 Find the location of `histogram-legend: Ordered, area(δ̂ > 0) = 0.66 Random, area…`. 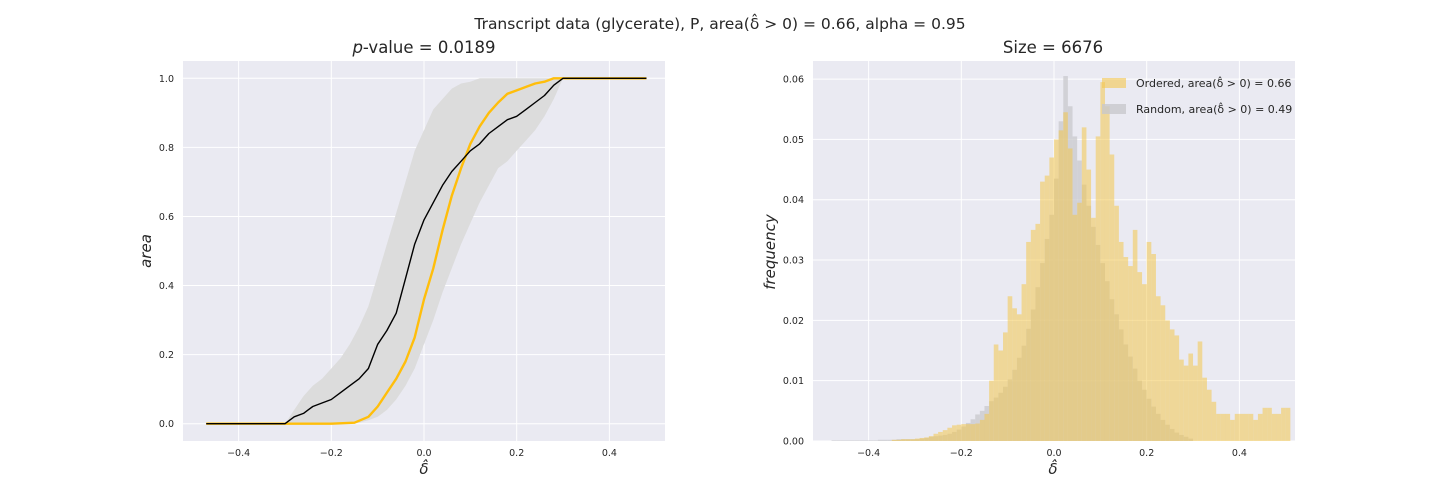

histogram-legend: Ordered, area(δ̂ > 0) = 0.66 Random, area… is located at coordinates (1197, 96).